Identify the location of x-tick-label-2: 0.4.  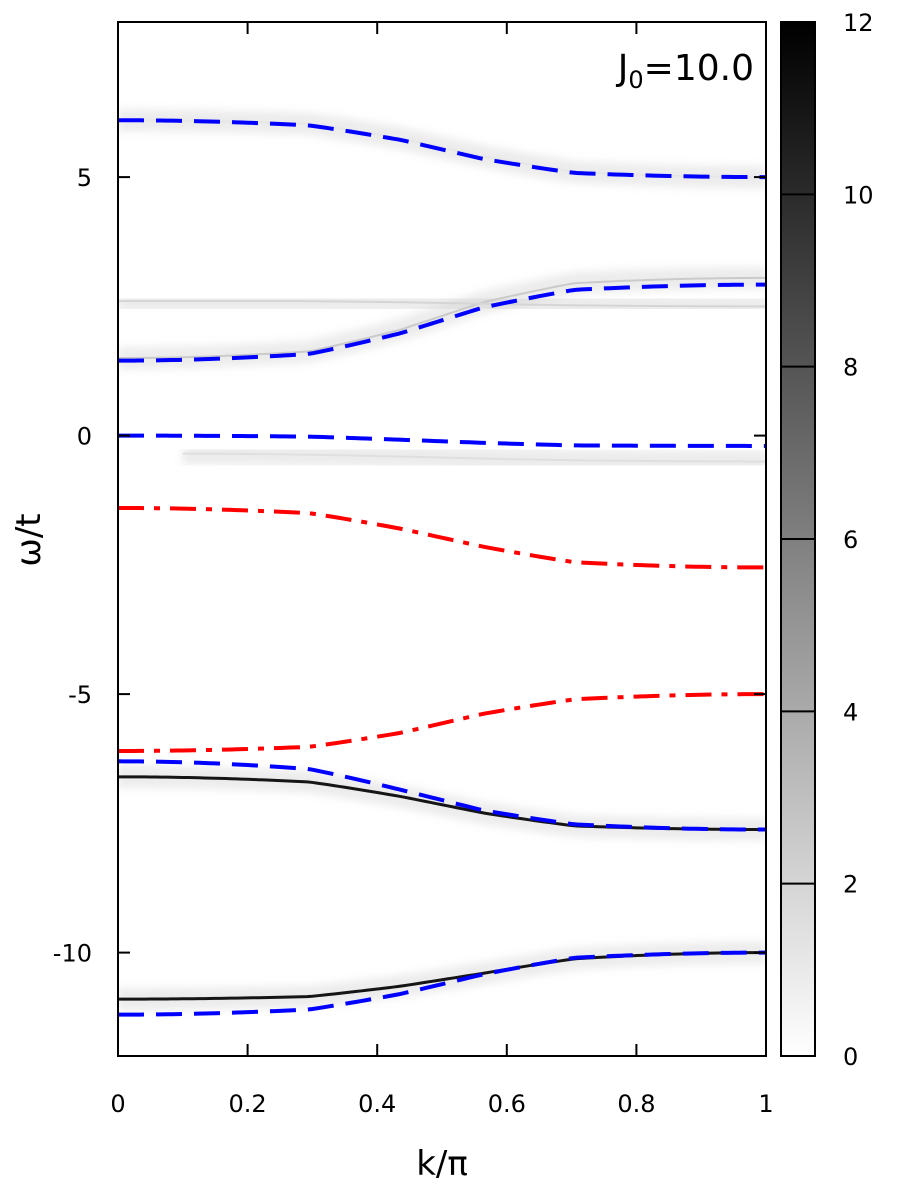
(377, 1104).